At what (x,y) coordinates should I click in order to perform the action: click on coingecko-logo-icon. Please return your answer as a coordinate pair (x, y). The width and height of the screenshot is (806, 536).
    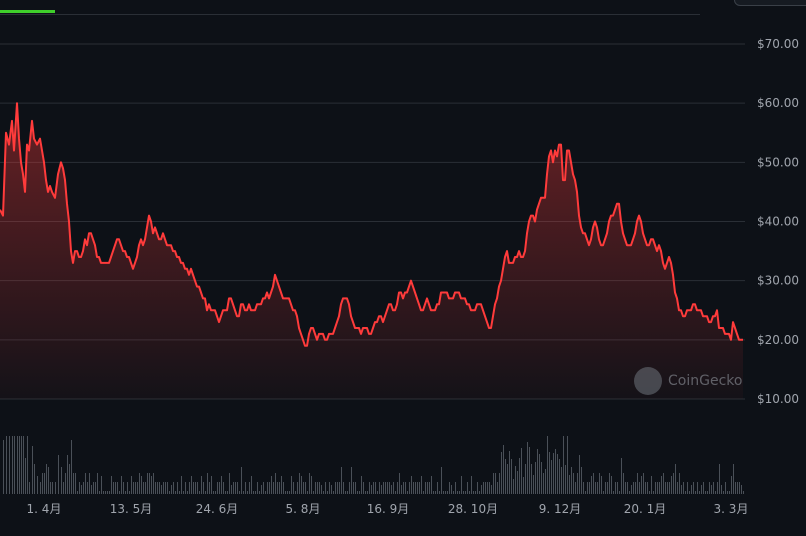
    Looking at the image, I should click on (648, 381).